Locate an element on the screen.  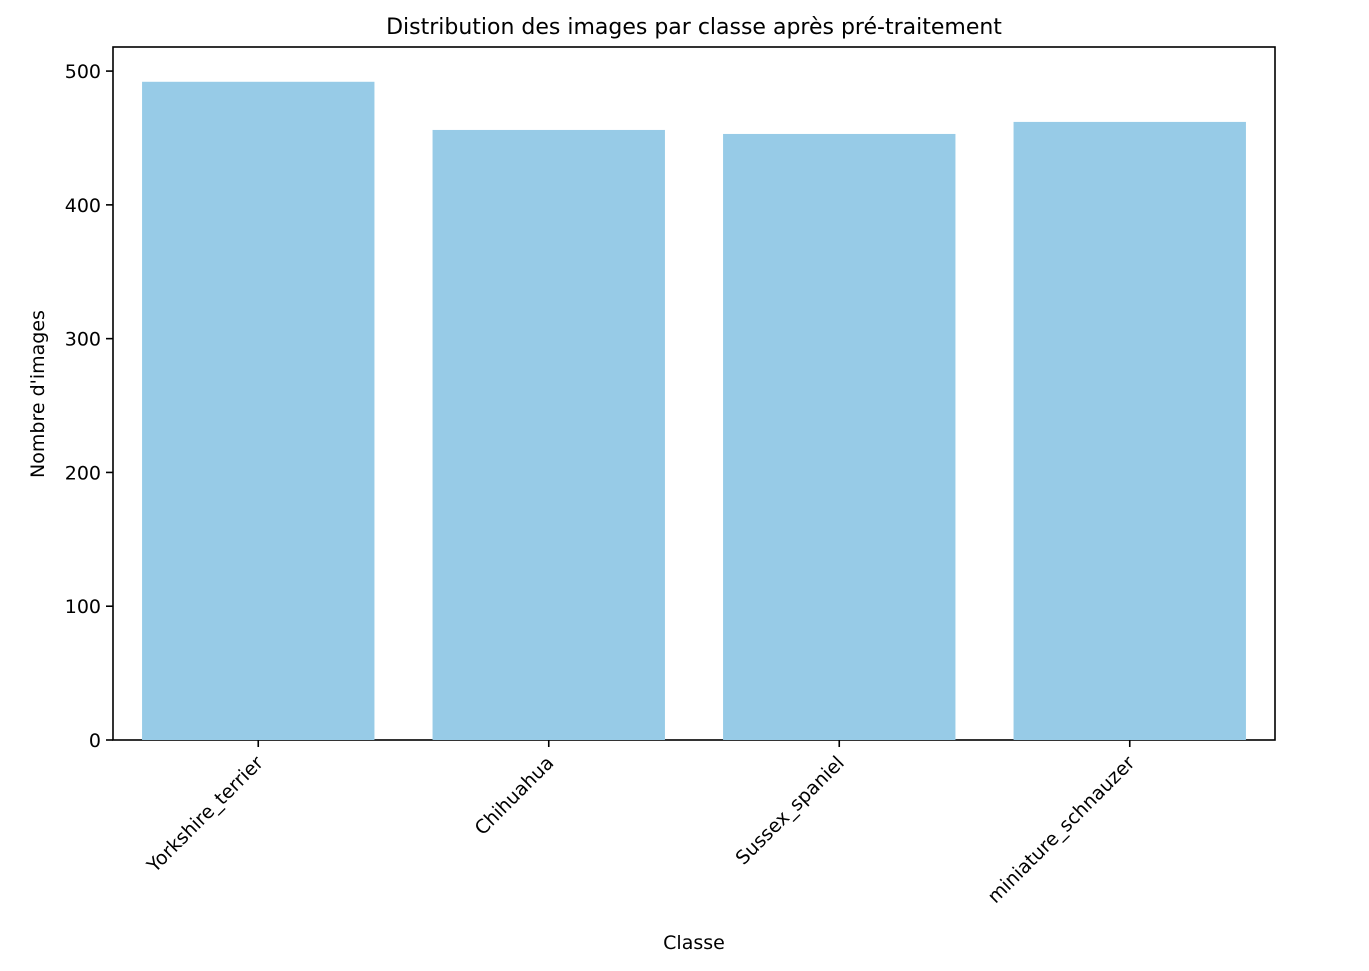
y-tick-label: 200 is located at coordinates (83, 473).